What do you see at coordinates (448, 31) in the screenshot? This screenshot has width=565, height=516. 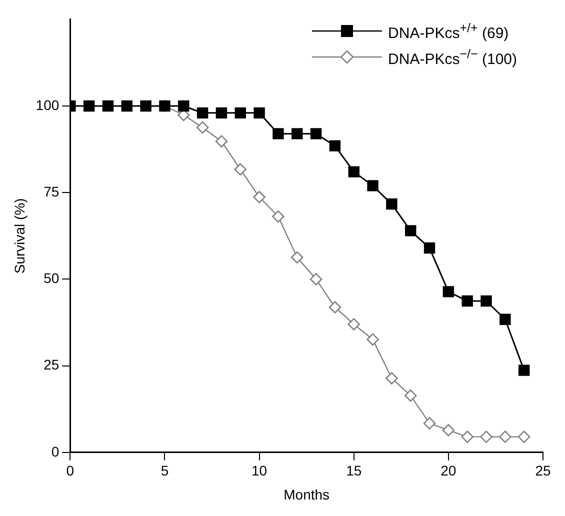 I see `legend-label: DNA-PKcs$^{+/+}$ (69)` at bounding box center [448, 31].